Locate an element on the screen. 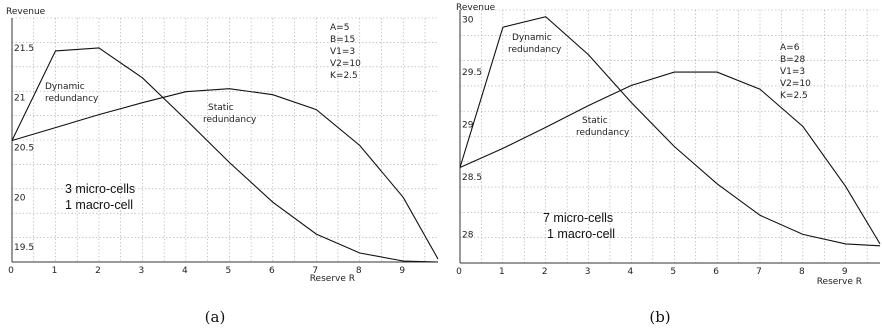  param-b: B=28 is located at coordinates (792, 60).